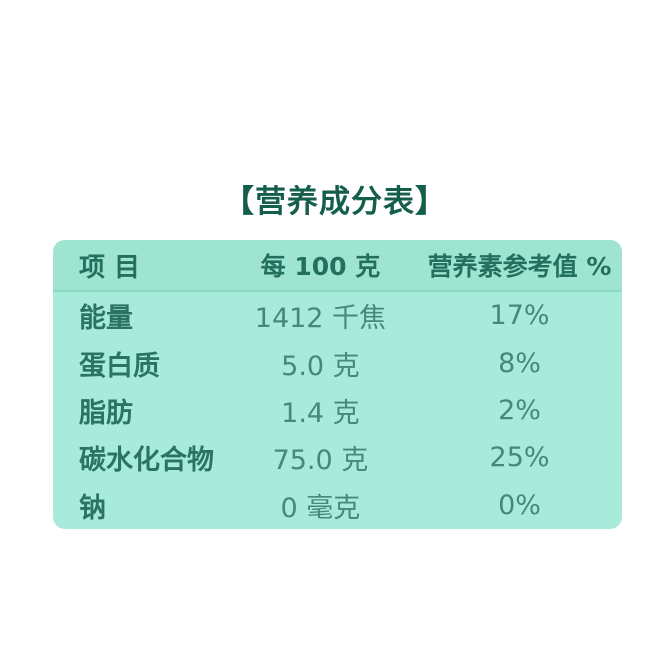 The height and width of the screenshot is (670, 670). What do you see at coordinates (320, 319) in the screenshot?
I see `row-per100g: 1412 千焦` at bounding box center [320, 319].